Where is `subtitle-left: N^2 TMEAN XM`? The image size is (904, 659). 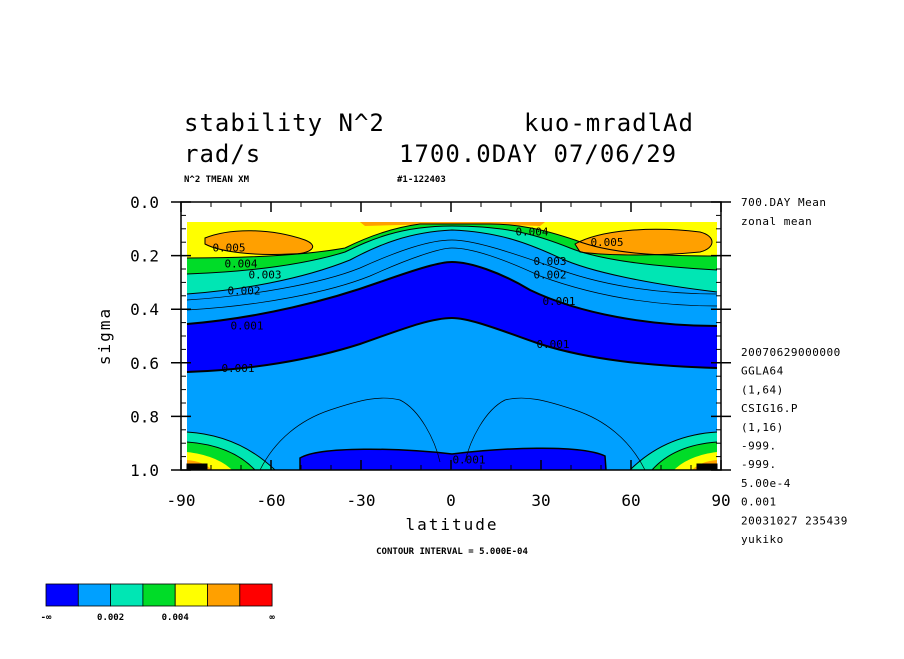
subtitle-left: N^2 TMEAN XM is located at coordinates (217, 180).